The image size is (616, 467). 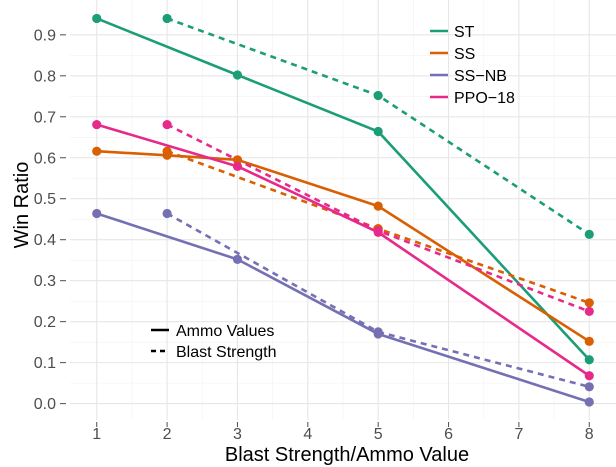 What do you see at coordinates (484, 98) in the screenshot?
I see `legend-label: PPO−18` at bounding box center [484, 98].